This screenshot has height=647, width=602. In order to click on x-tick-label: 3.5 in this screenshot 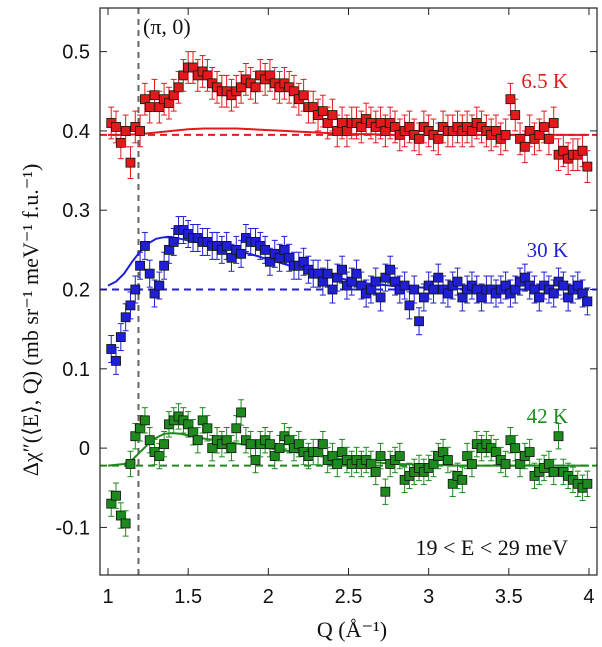, I will do `click(509, 597)`.